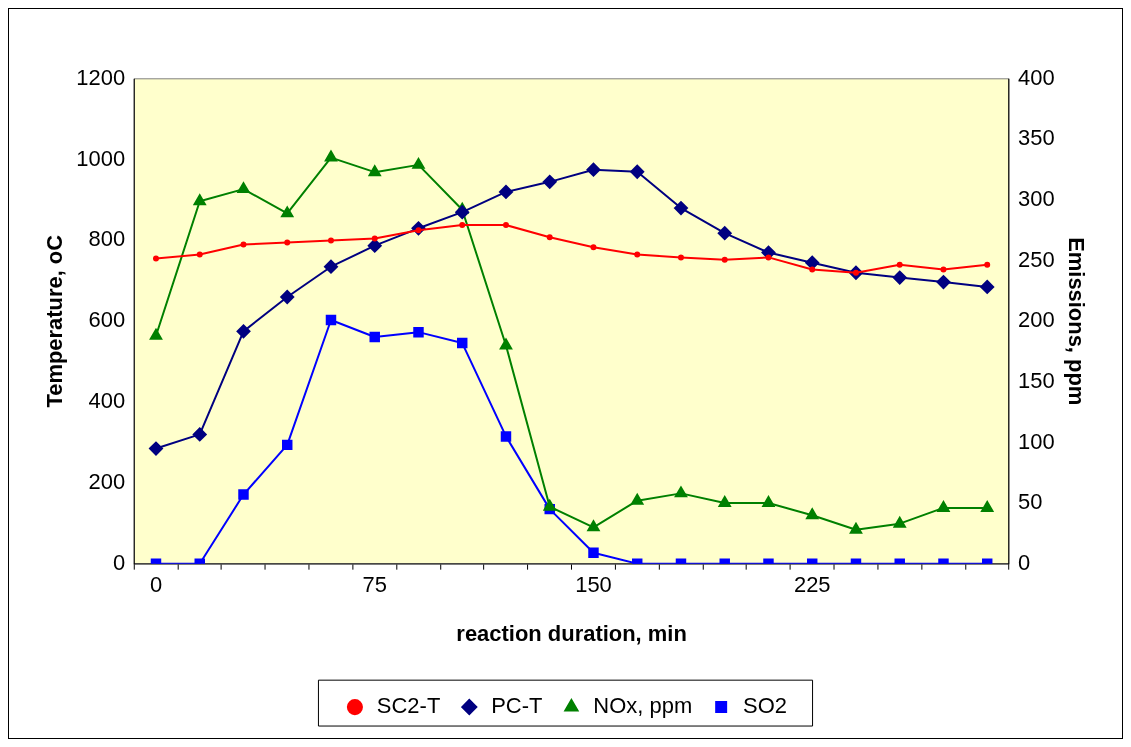 The image size is (1131, 747). What do you see at coordinates (107, 401) in the screenshot?
I see `y-tick-label: 400` at bounding box center [107, 401].